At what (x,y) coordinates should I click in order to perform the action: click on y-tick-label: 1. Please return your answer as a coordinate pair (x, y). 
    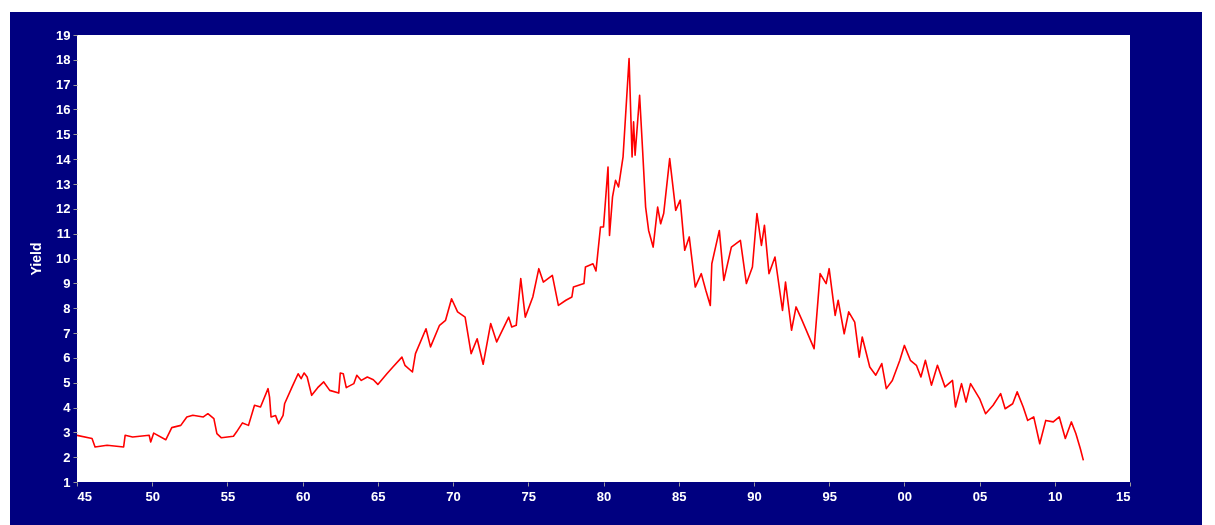
    Looking at the image, I should click on (67, 482).